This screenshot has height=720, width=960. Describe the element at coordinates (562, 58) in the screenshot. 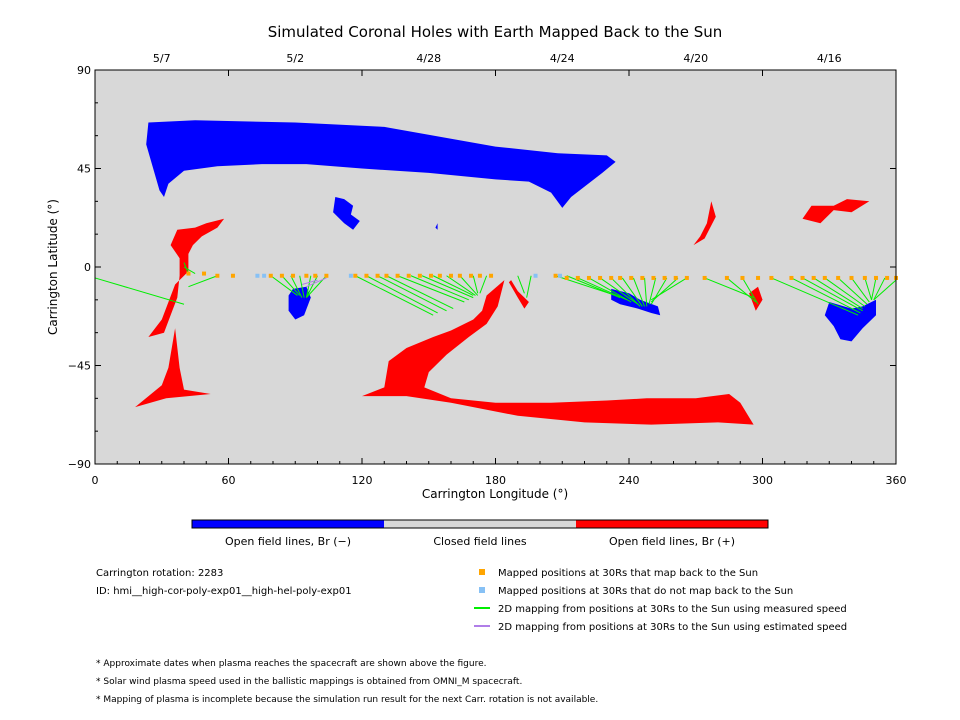

I see `top-date-label: 4/24` at that location.